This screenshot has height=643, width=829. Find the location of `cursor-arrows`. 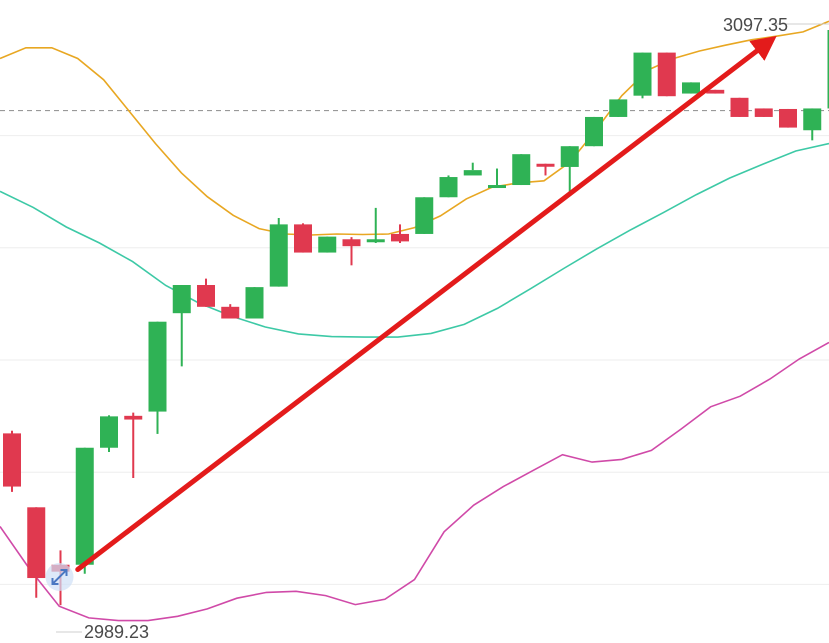

cursor-arrows is located at coordinates (59, 576).